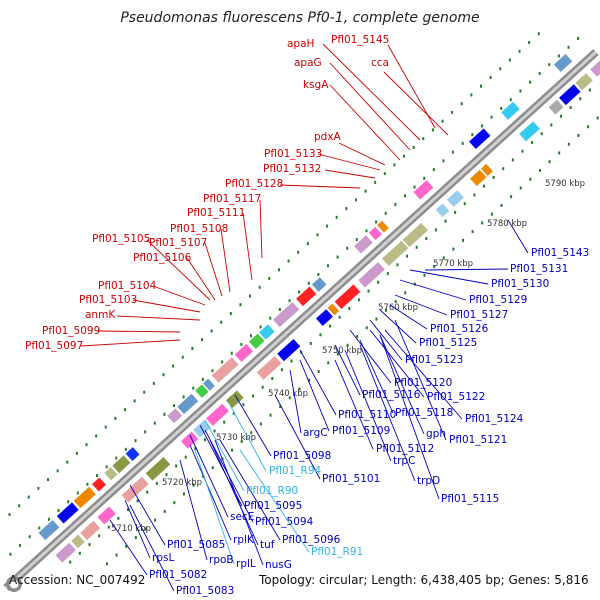  Describe the element at coordinates (470, 499) in the screenshot. I see `gene-label: Pfl01_5115` at that location.